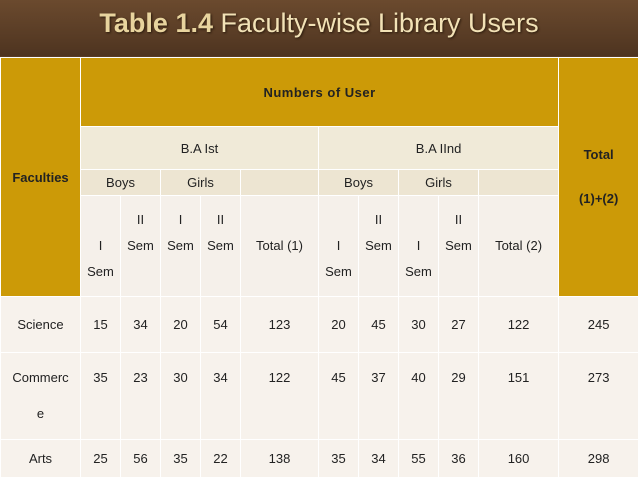 The width and height of the screenshot is (638, 478). Describe the element at coordinates (100, 246) in the screenshot. I see `ba1-boys-sem1: I Sem` at that location.